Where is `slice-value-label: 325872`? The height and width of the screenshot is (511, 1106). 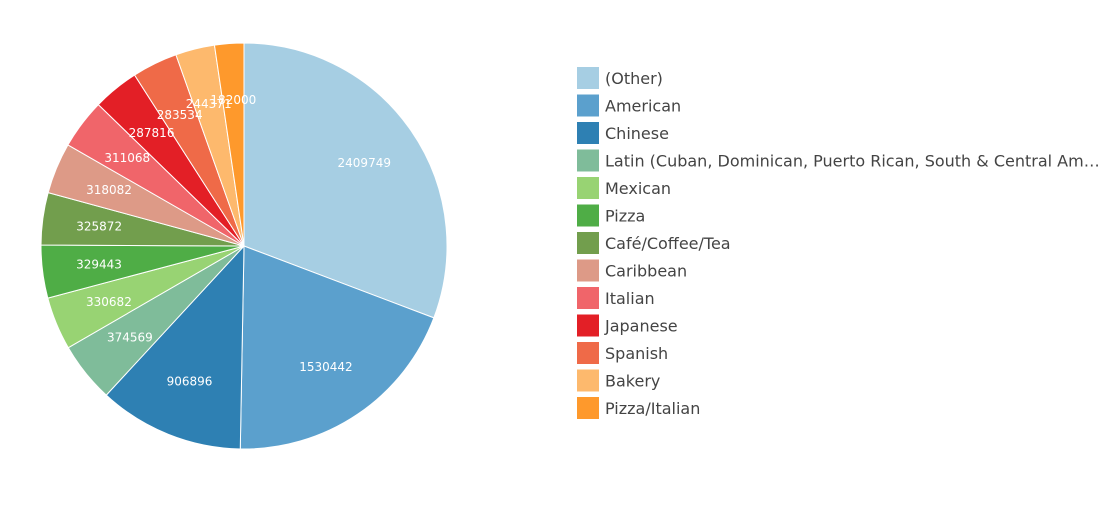 slice-value-label: 325872 is located at coordinates (99, 226).